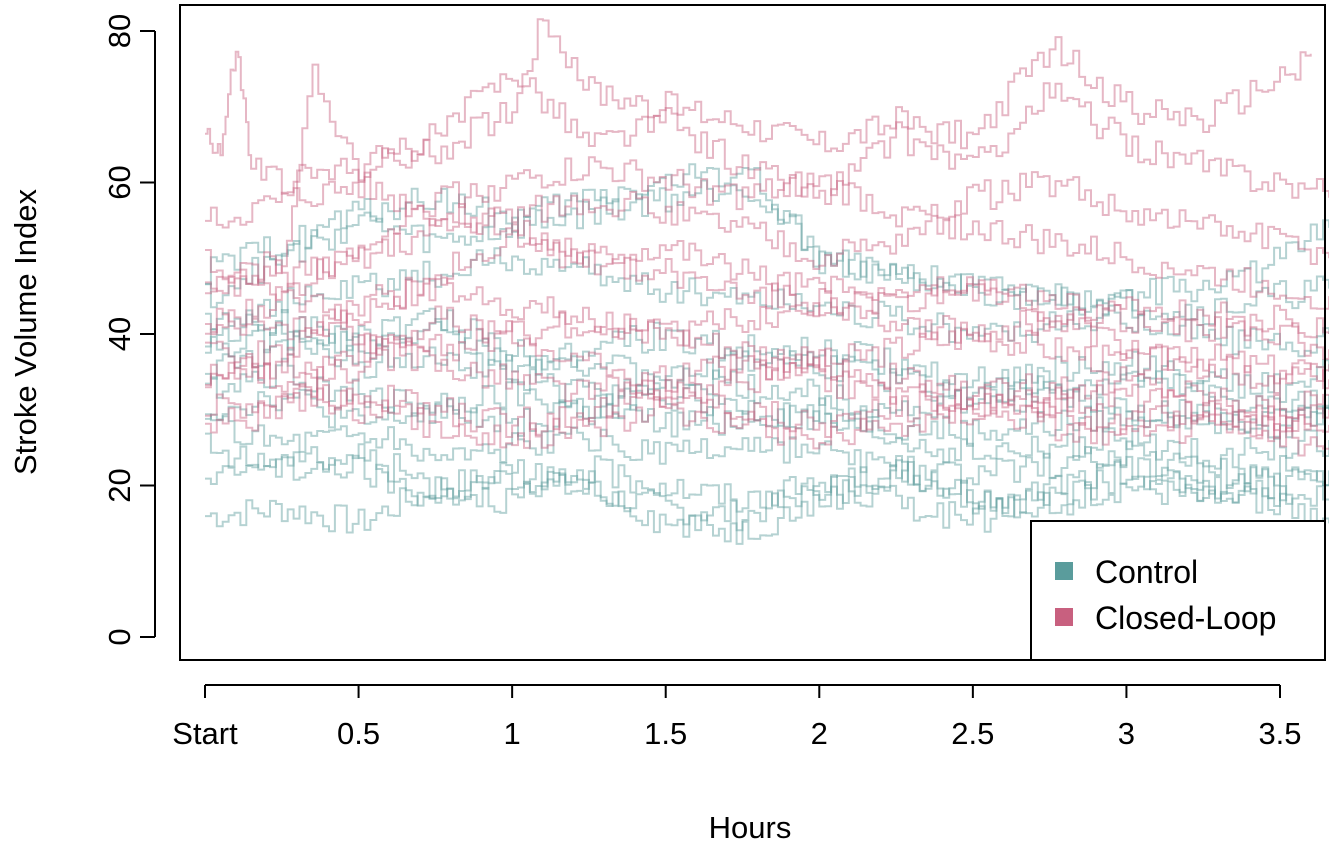 This screenshot has width=1329, height=842. I want to click on x-tick-label: 1.5, so click(665, 733).